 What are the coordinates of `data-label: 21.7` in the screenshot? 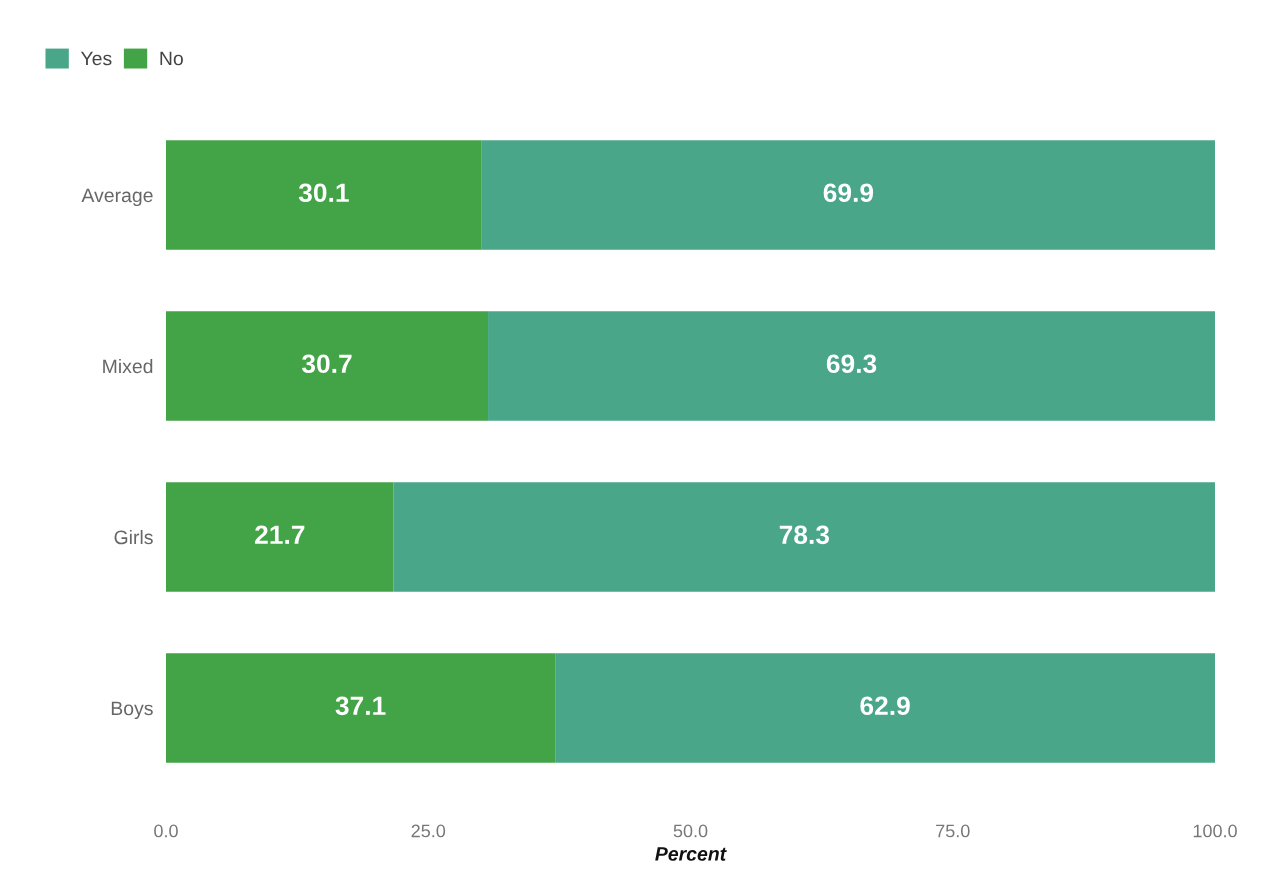 It's located at (280, 534).